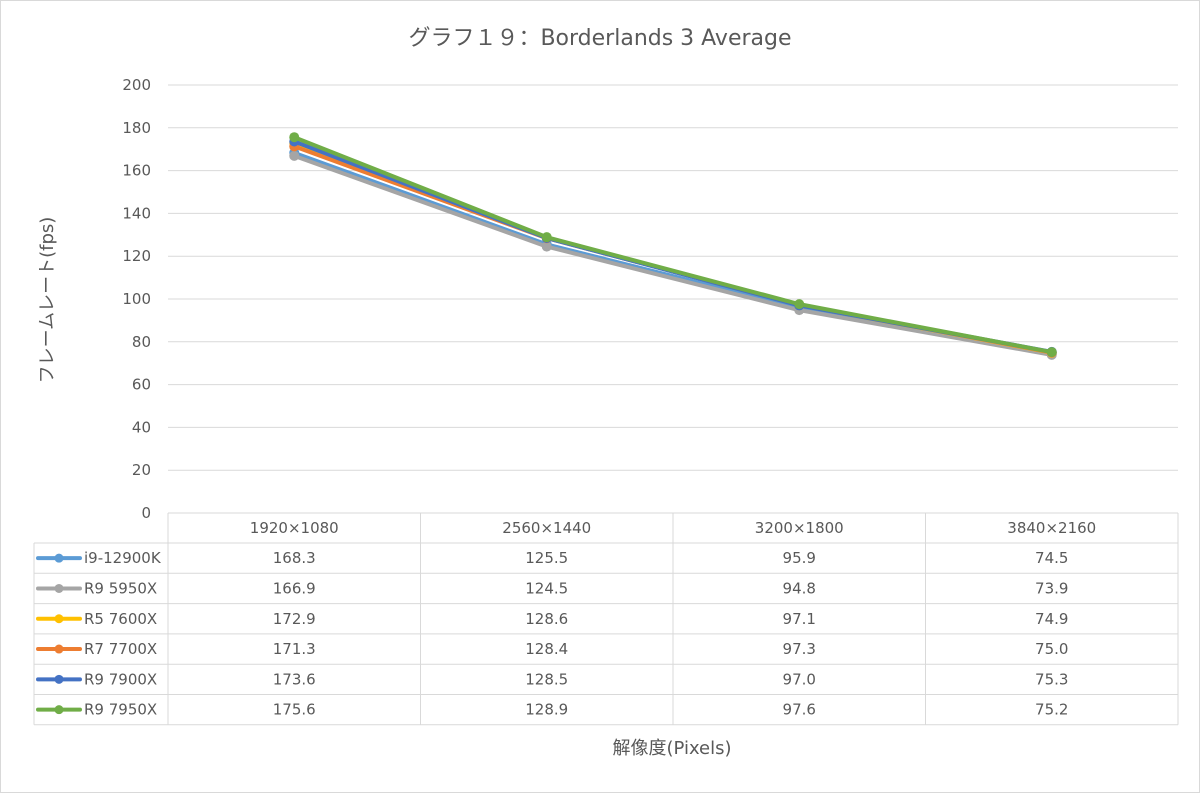 The height and width of the screenshot is (793, 1200). What do you see at coordinates (136, 171) in the screenshot?
I see `y-tick-label: 160` at bounding box center [136, 171].